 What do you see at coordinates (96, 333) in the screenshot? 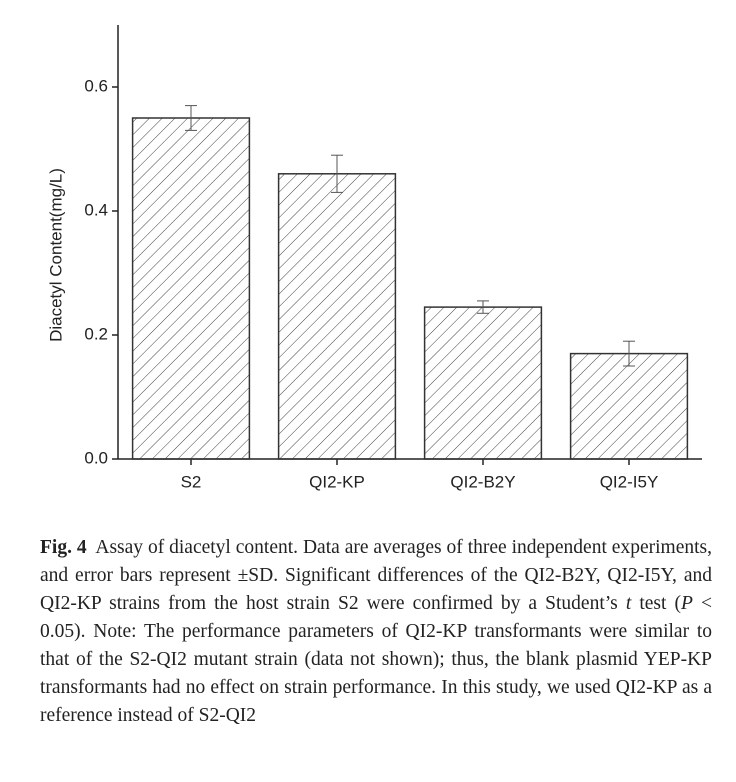
I see `y-tick-label: 0.2` at bounding box center [96, 333].